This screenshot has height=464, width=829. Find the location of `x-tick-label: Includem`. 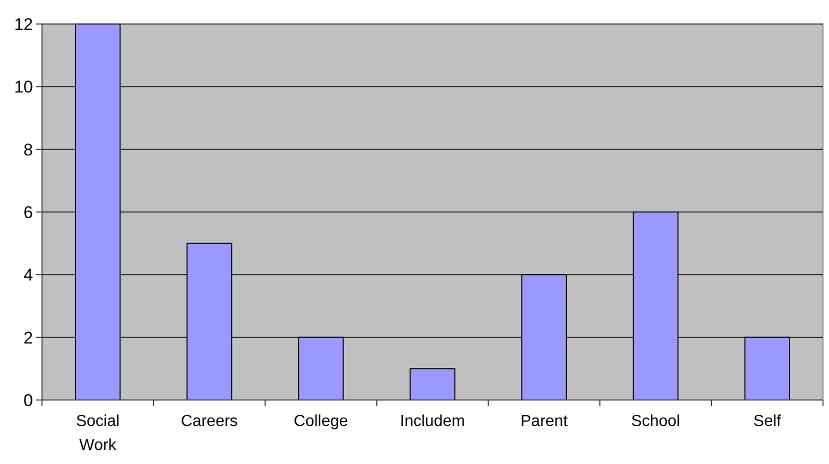

x-tick-label: Includem is located at coordinates (432, 421).